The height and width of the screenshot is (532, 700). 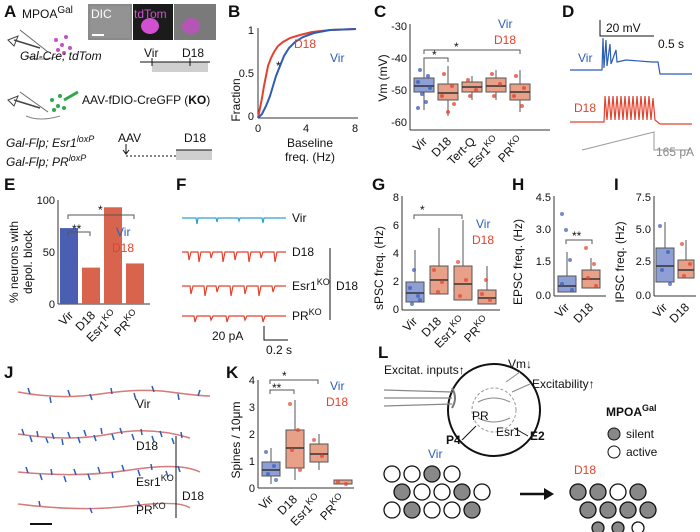 What do you see at coordinates (155, 481) in the screenshot?
I see `j-label-esr1: Esr1KO` at bounding box center [155, 481].